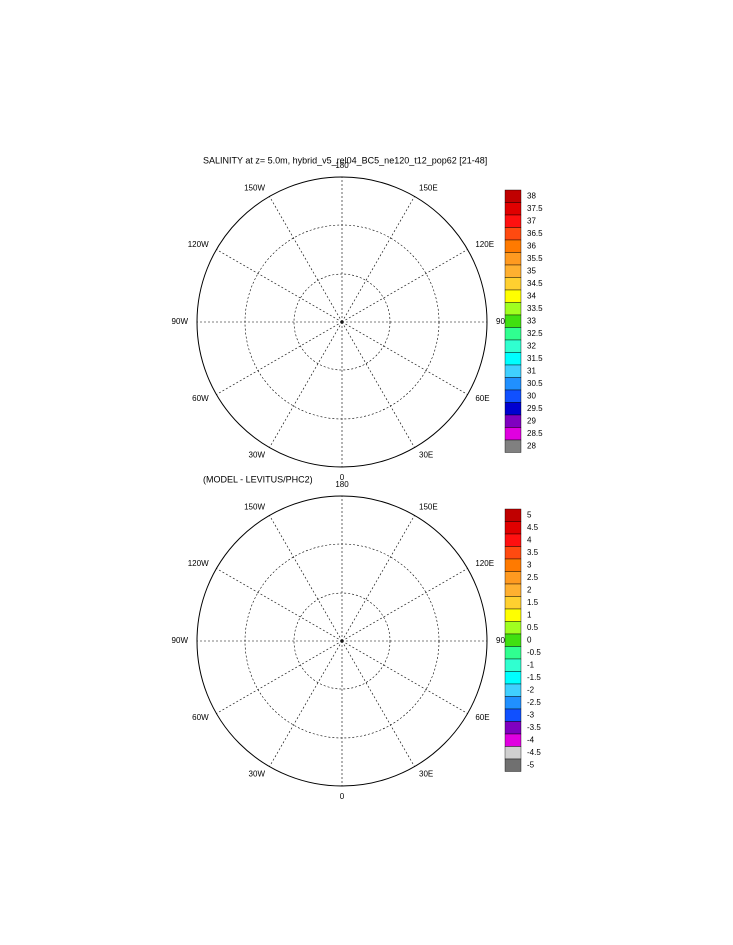 This screenshot has height=945, width=733. What do you see at coordinates (535, 233) in the screenshot?
I see `colorbar-label: 36.5` at bounding box center [535, 233].